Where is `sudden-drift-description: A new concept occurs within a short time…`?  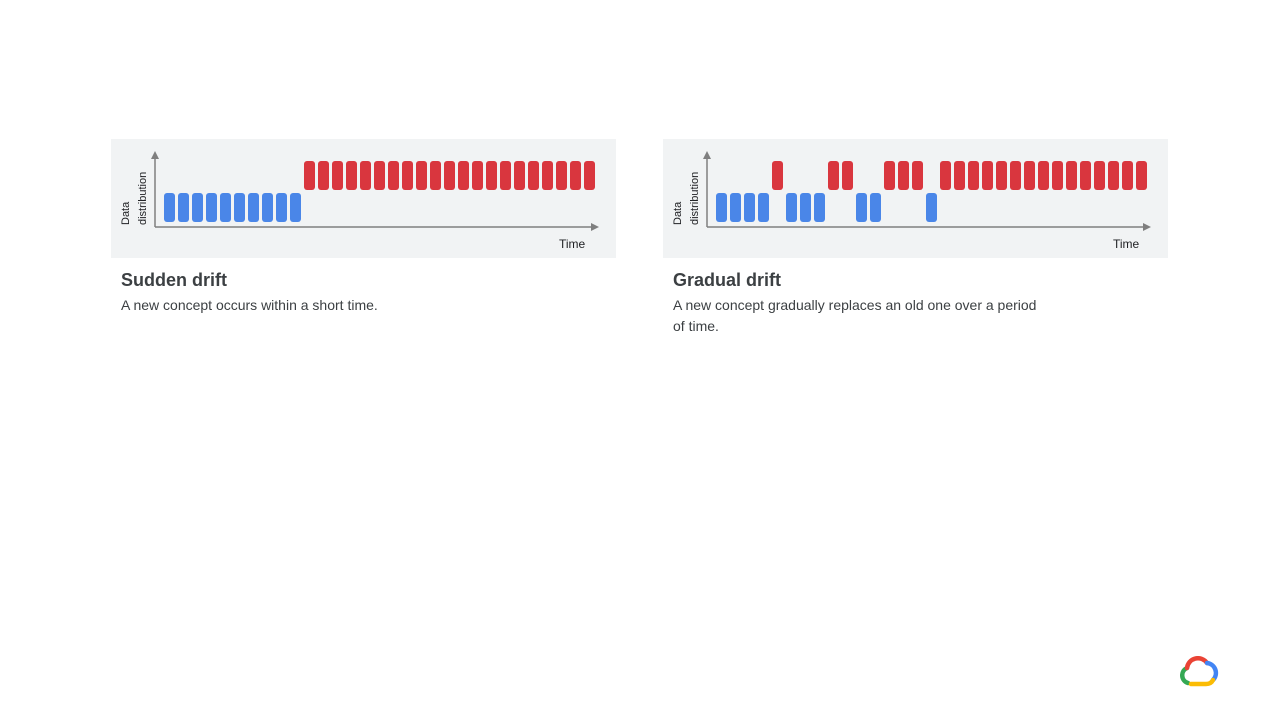 sudden-drift-description: A new concept occurs within a short time… is located at coordinates (249, 305).